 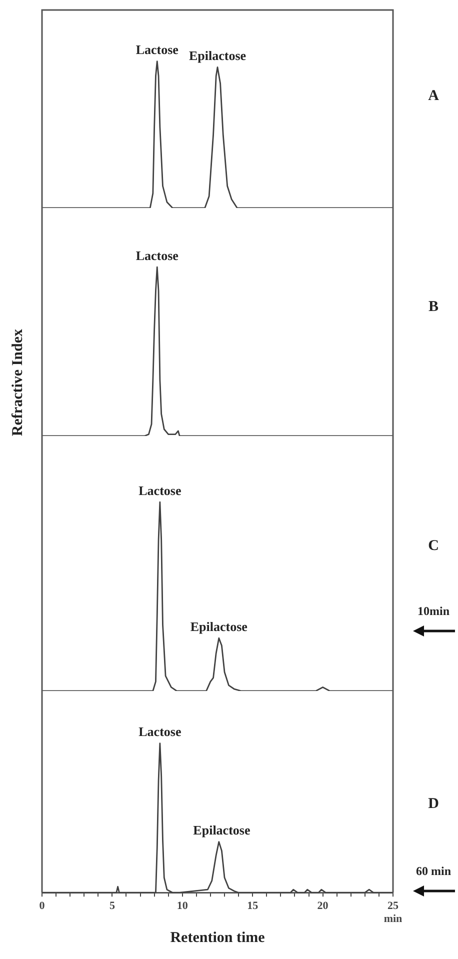 What do you see at coordinates (182, 906) in the screenshot?
I see `x-tick-label: 10` at bounding box center [182, 906].